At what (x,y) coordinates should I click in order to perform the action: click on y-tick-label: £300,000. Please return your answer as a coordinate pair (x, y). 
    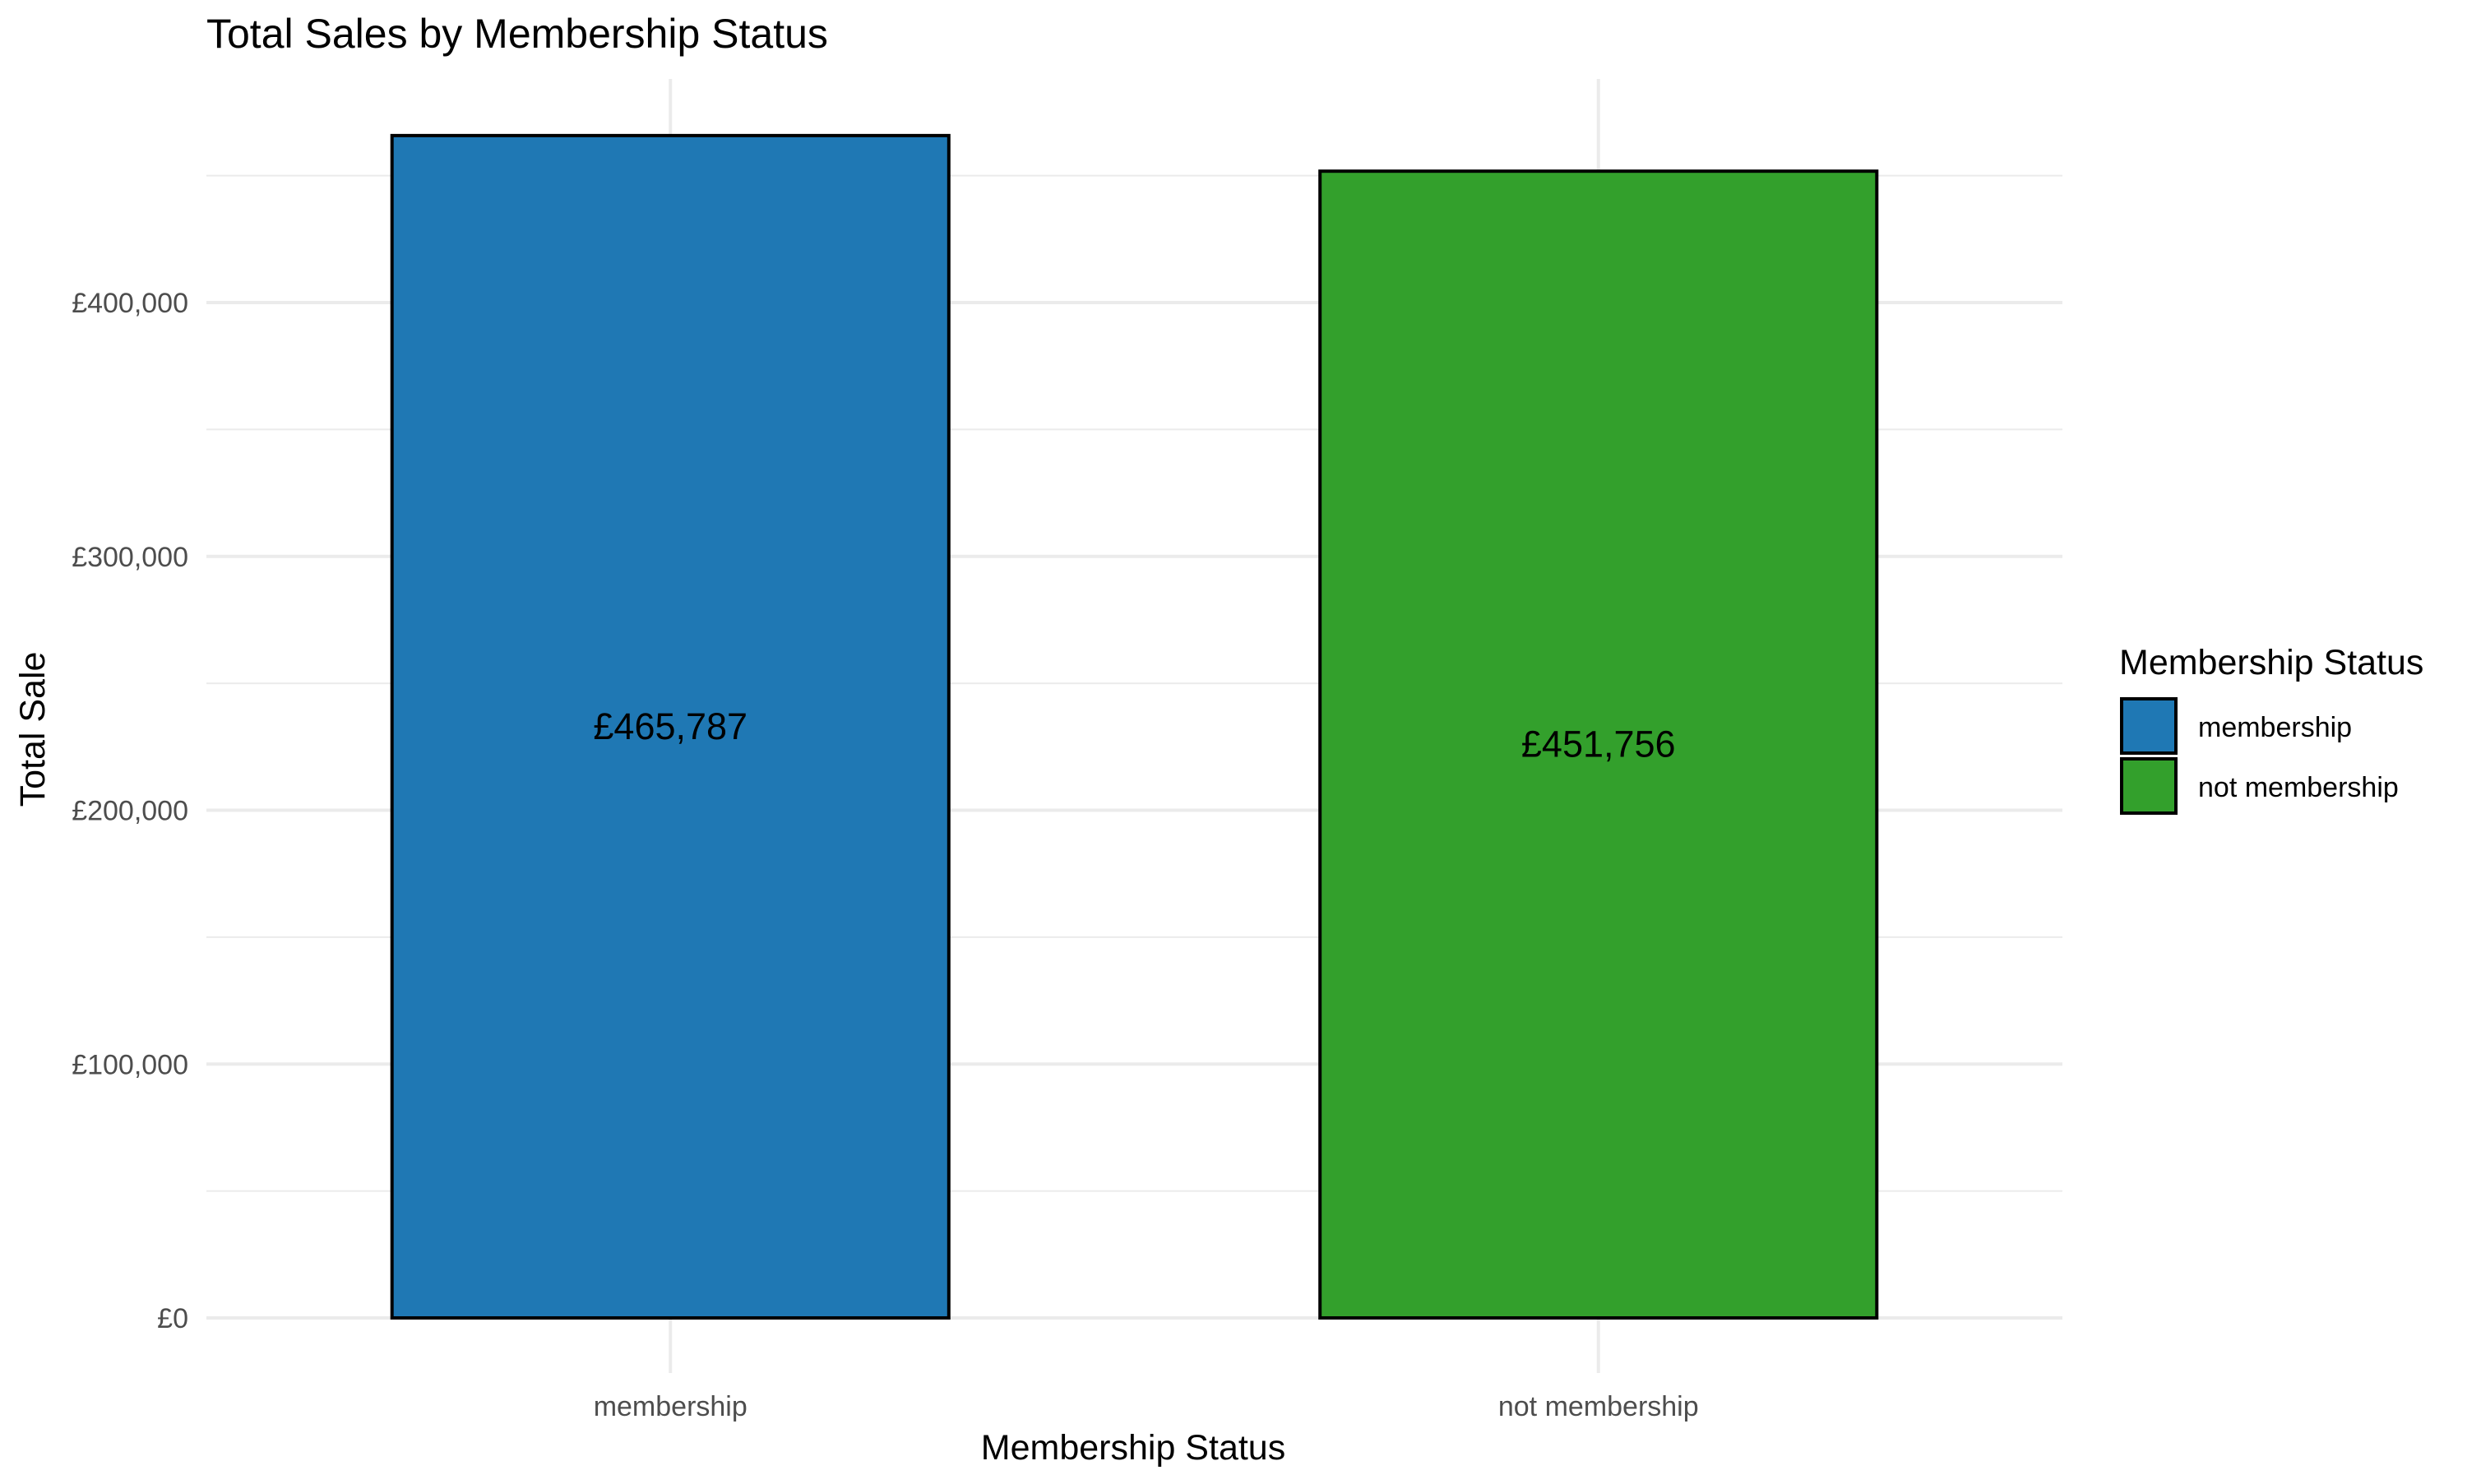
    Looking at the image, I should click on (130, 558).